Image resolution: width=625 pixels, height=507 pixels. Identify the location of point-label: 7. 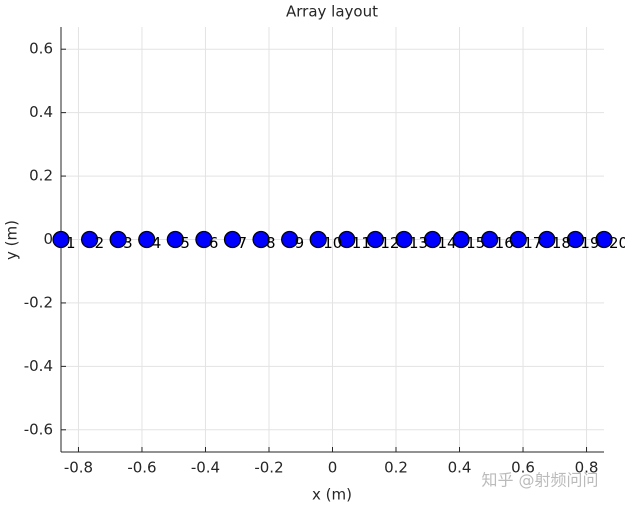
(242, 243).